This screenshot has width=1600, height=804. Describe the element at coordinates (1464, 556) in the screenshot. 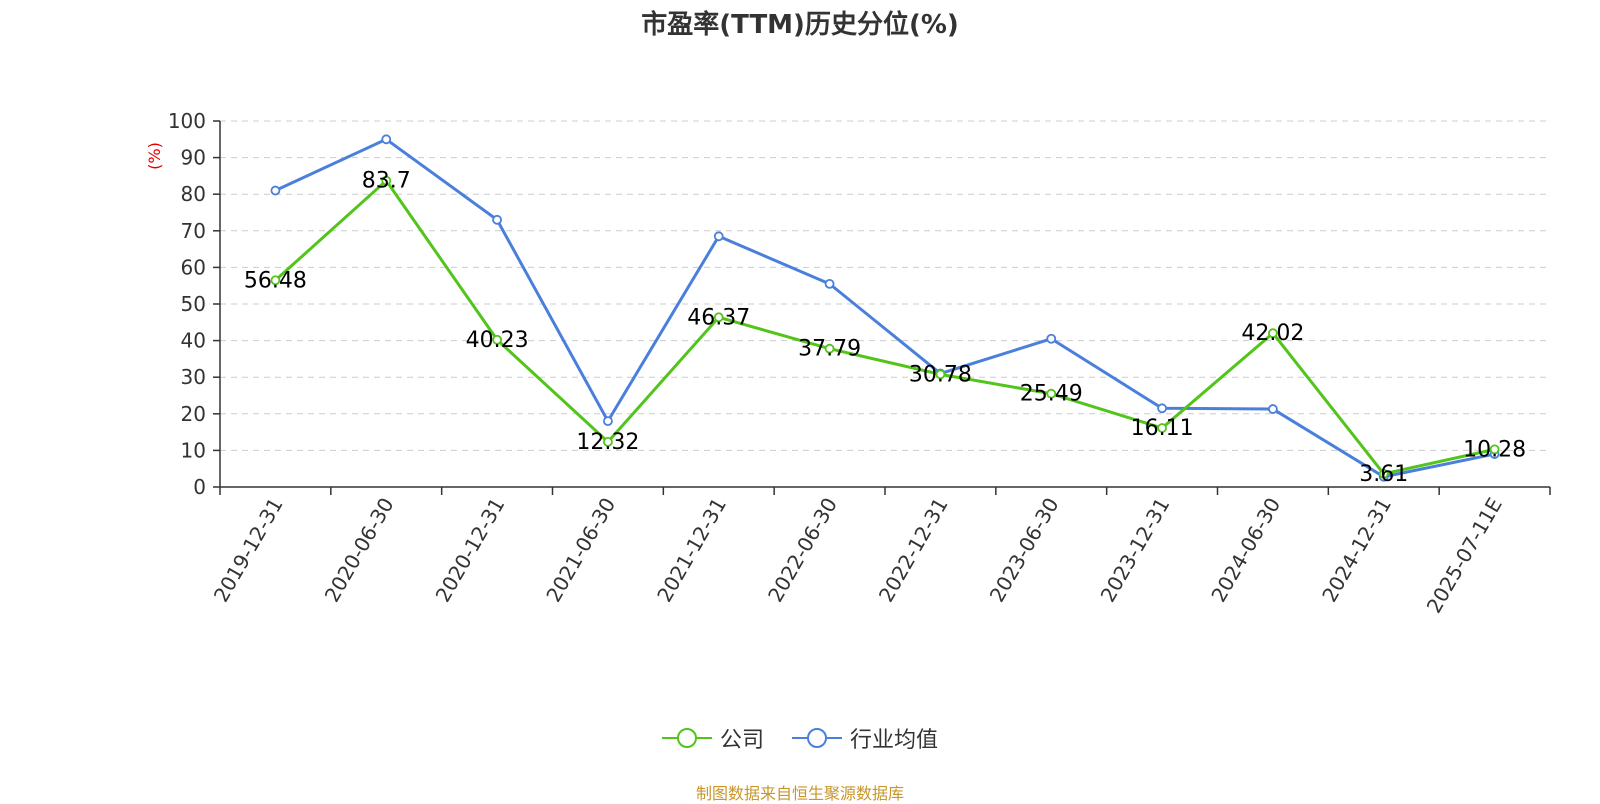

I see `x-tick-label: 2025-07-11E` at that location.